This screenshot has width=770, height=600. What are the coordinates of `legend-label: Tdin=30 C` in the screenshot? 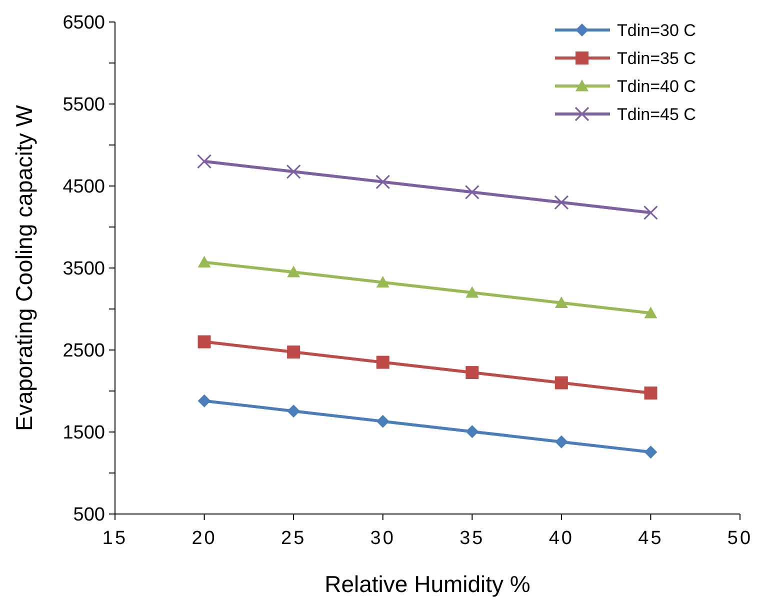 It's located at (656, 30).